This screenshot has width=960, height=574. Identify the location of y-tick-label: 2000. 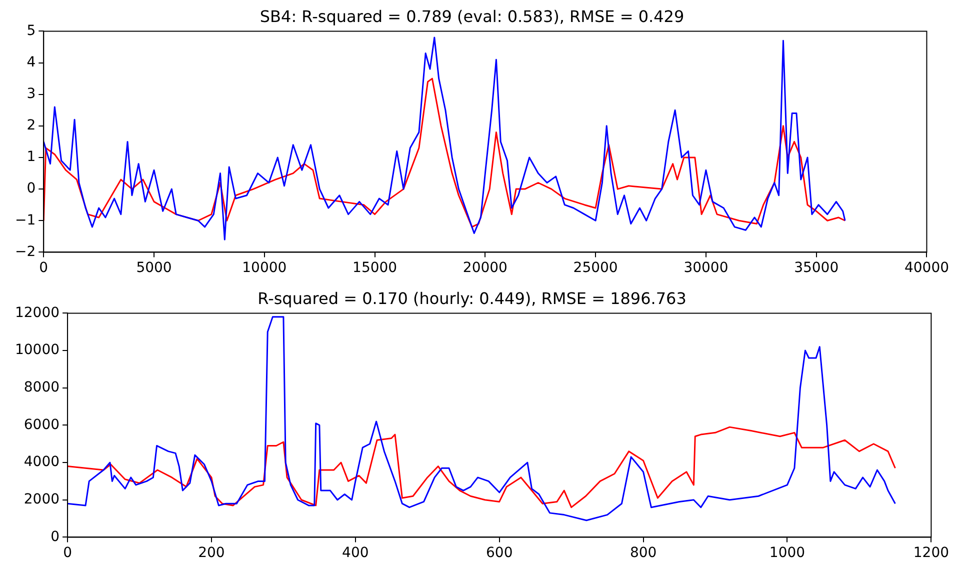
(42, 500).